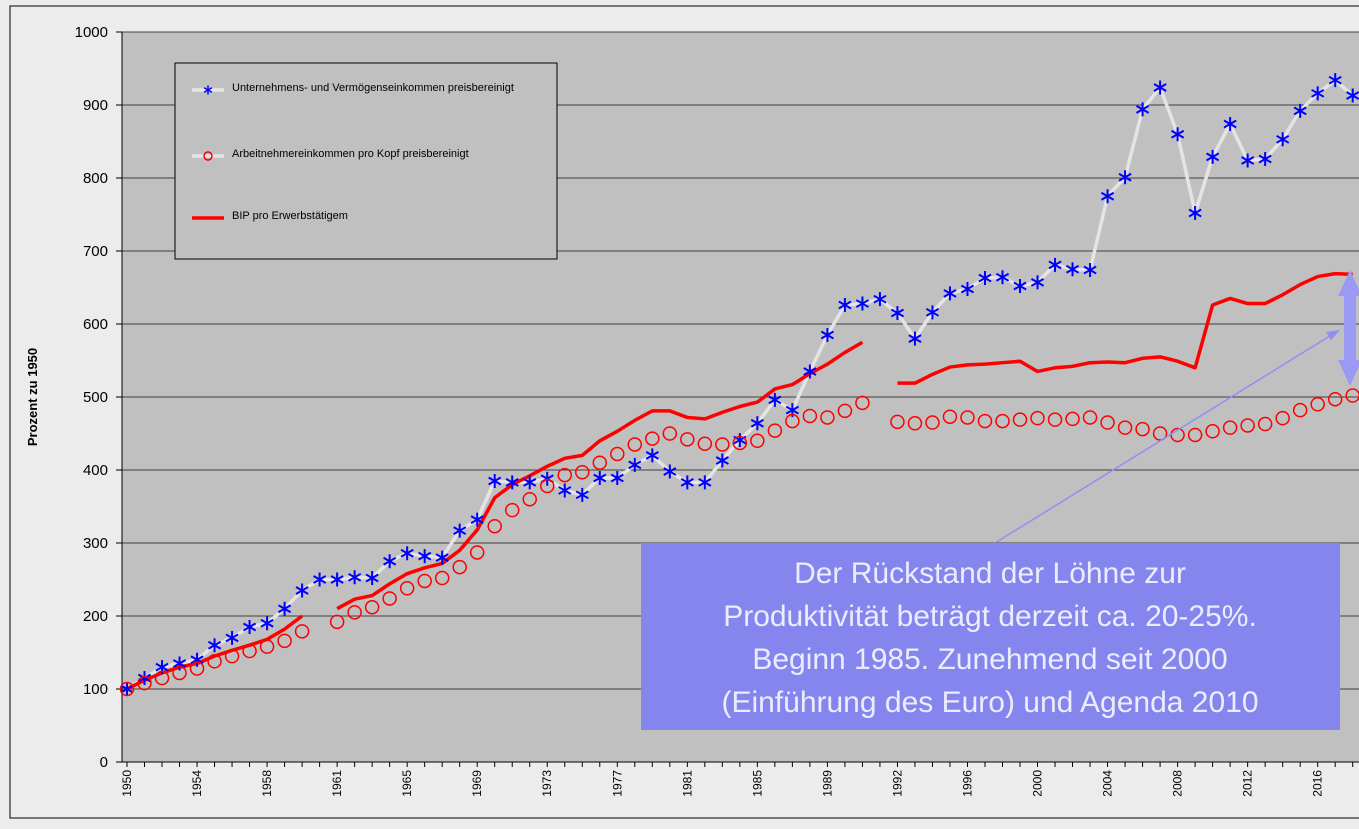 The image size is (1359, 829). What do you see at coordinates (95, 397) in the screenshot?
I see `y-tick-label: 500` at bounding box center [95, 397].